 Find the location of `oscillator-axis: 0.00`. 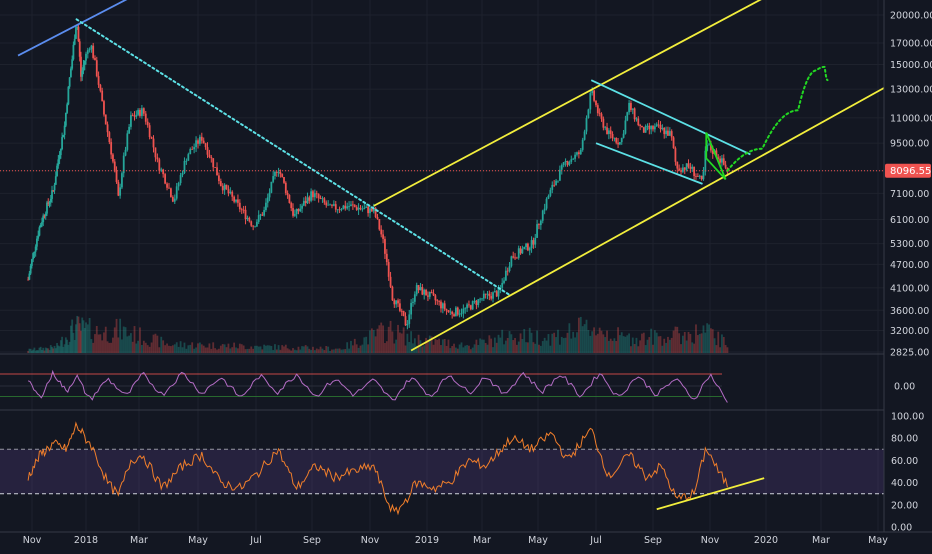

oscillator-axis: 0.00 is located at coordinates (904, 387).